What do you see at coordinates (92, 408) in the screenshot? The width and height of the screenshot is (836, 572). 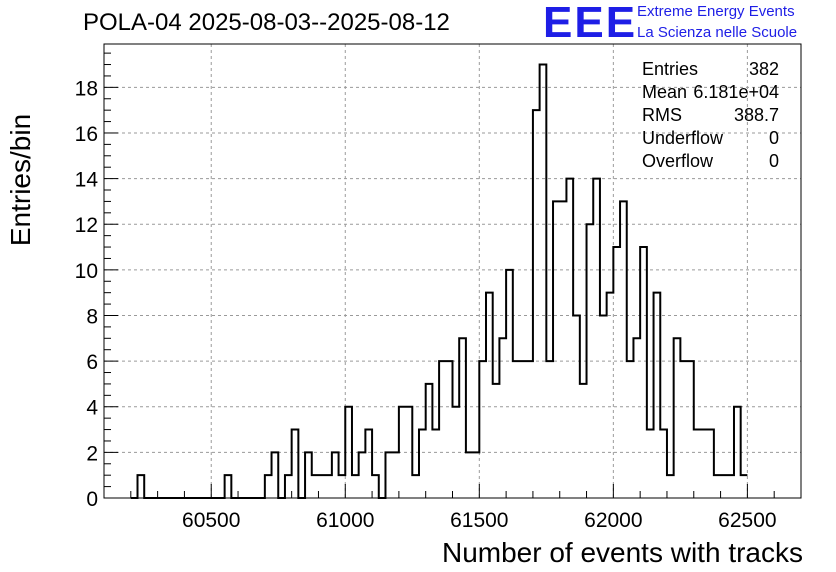 I see `y-tick-label: 4` at bounding box center [92, 408].